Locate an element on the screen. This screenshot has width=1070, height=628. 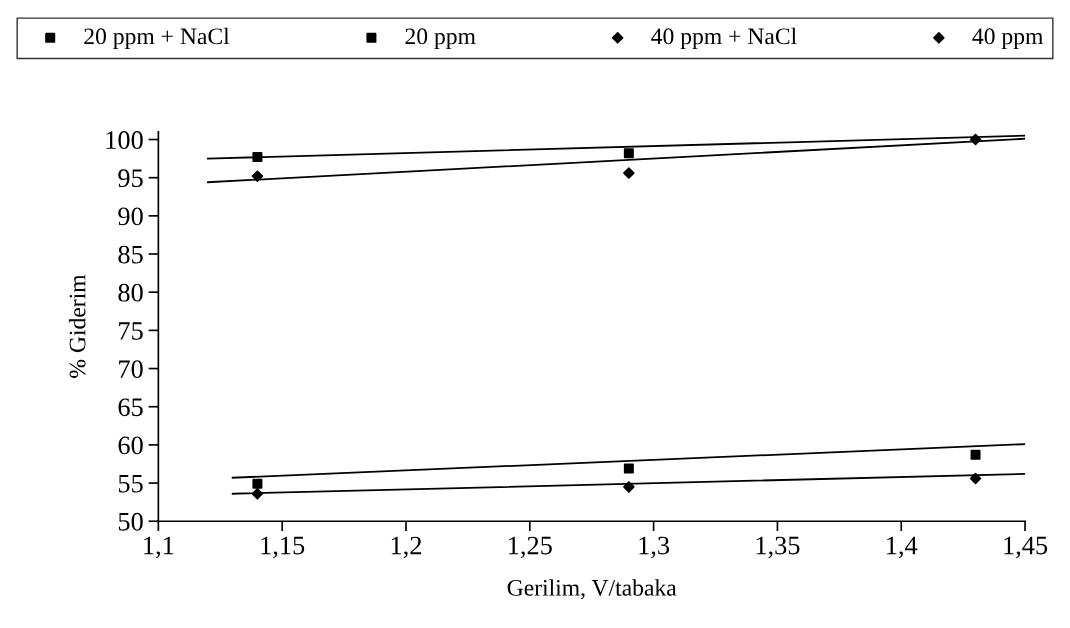
x-tick-label: 1,35 is located at coordinates (778, 547).